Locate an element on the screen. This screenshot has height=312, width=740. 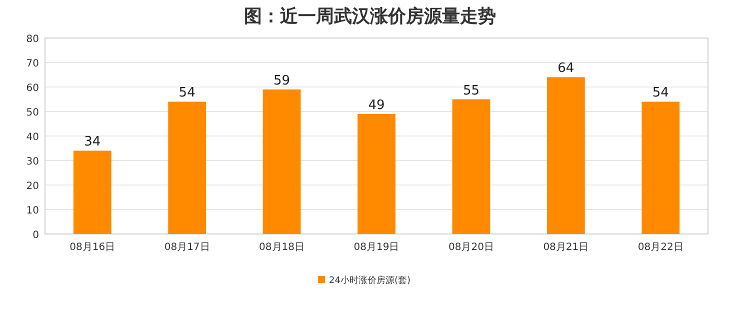
ytick: 80 is located at coordinates (32, 39).